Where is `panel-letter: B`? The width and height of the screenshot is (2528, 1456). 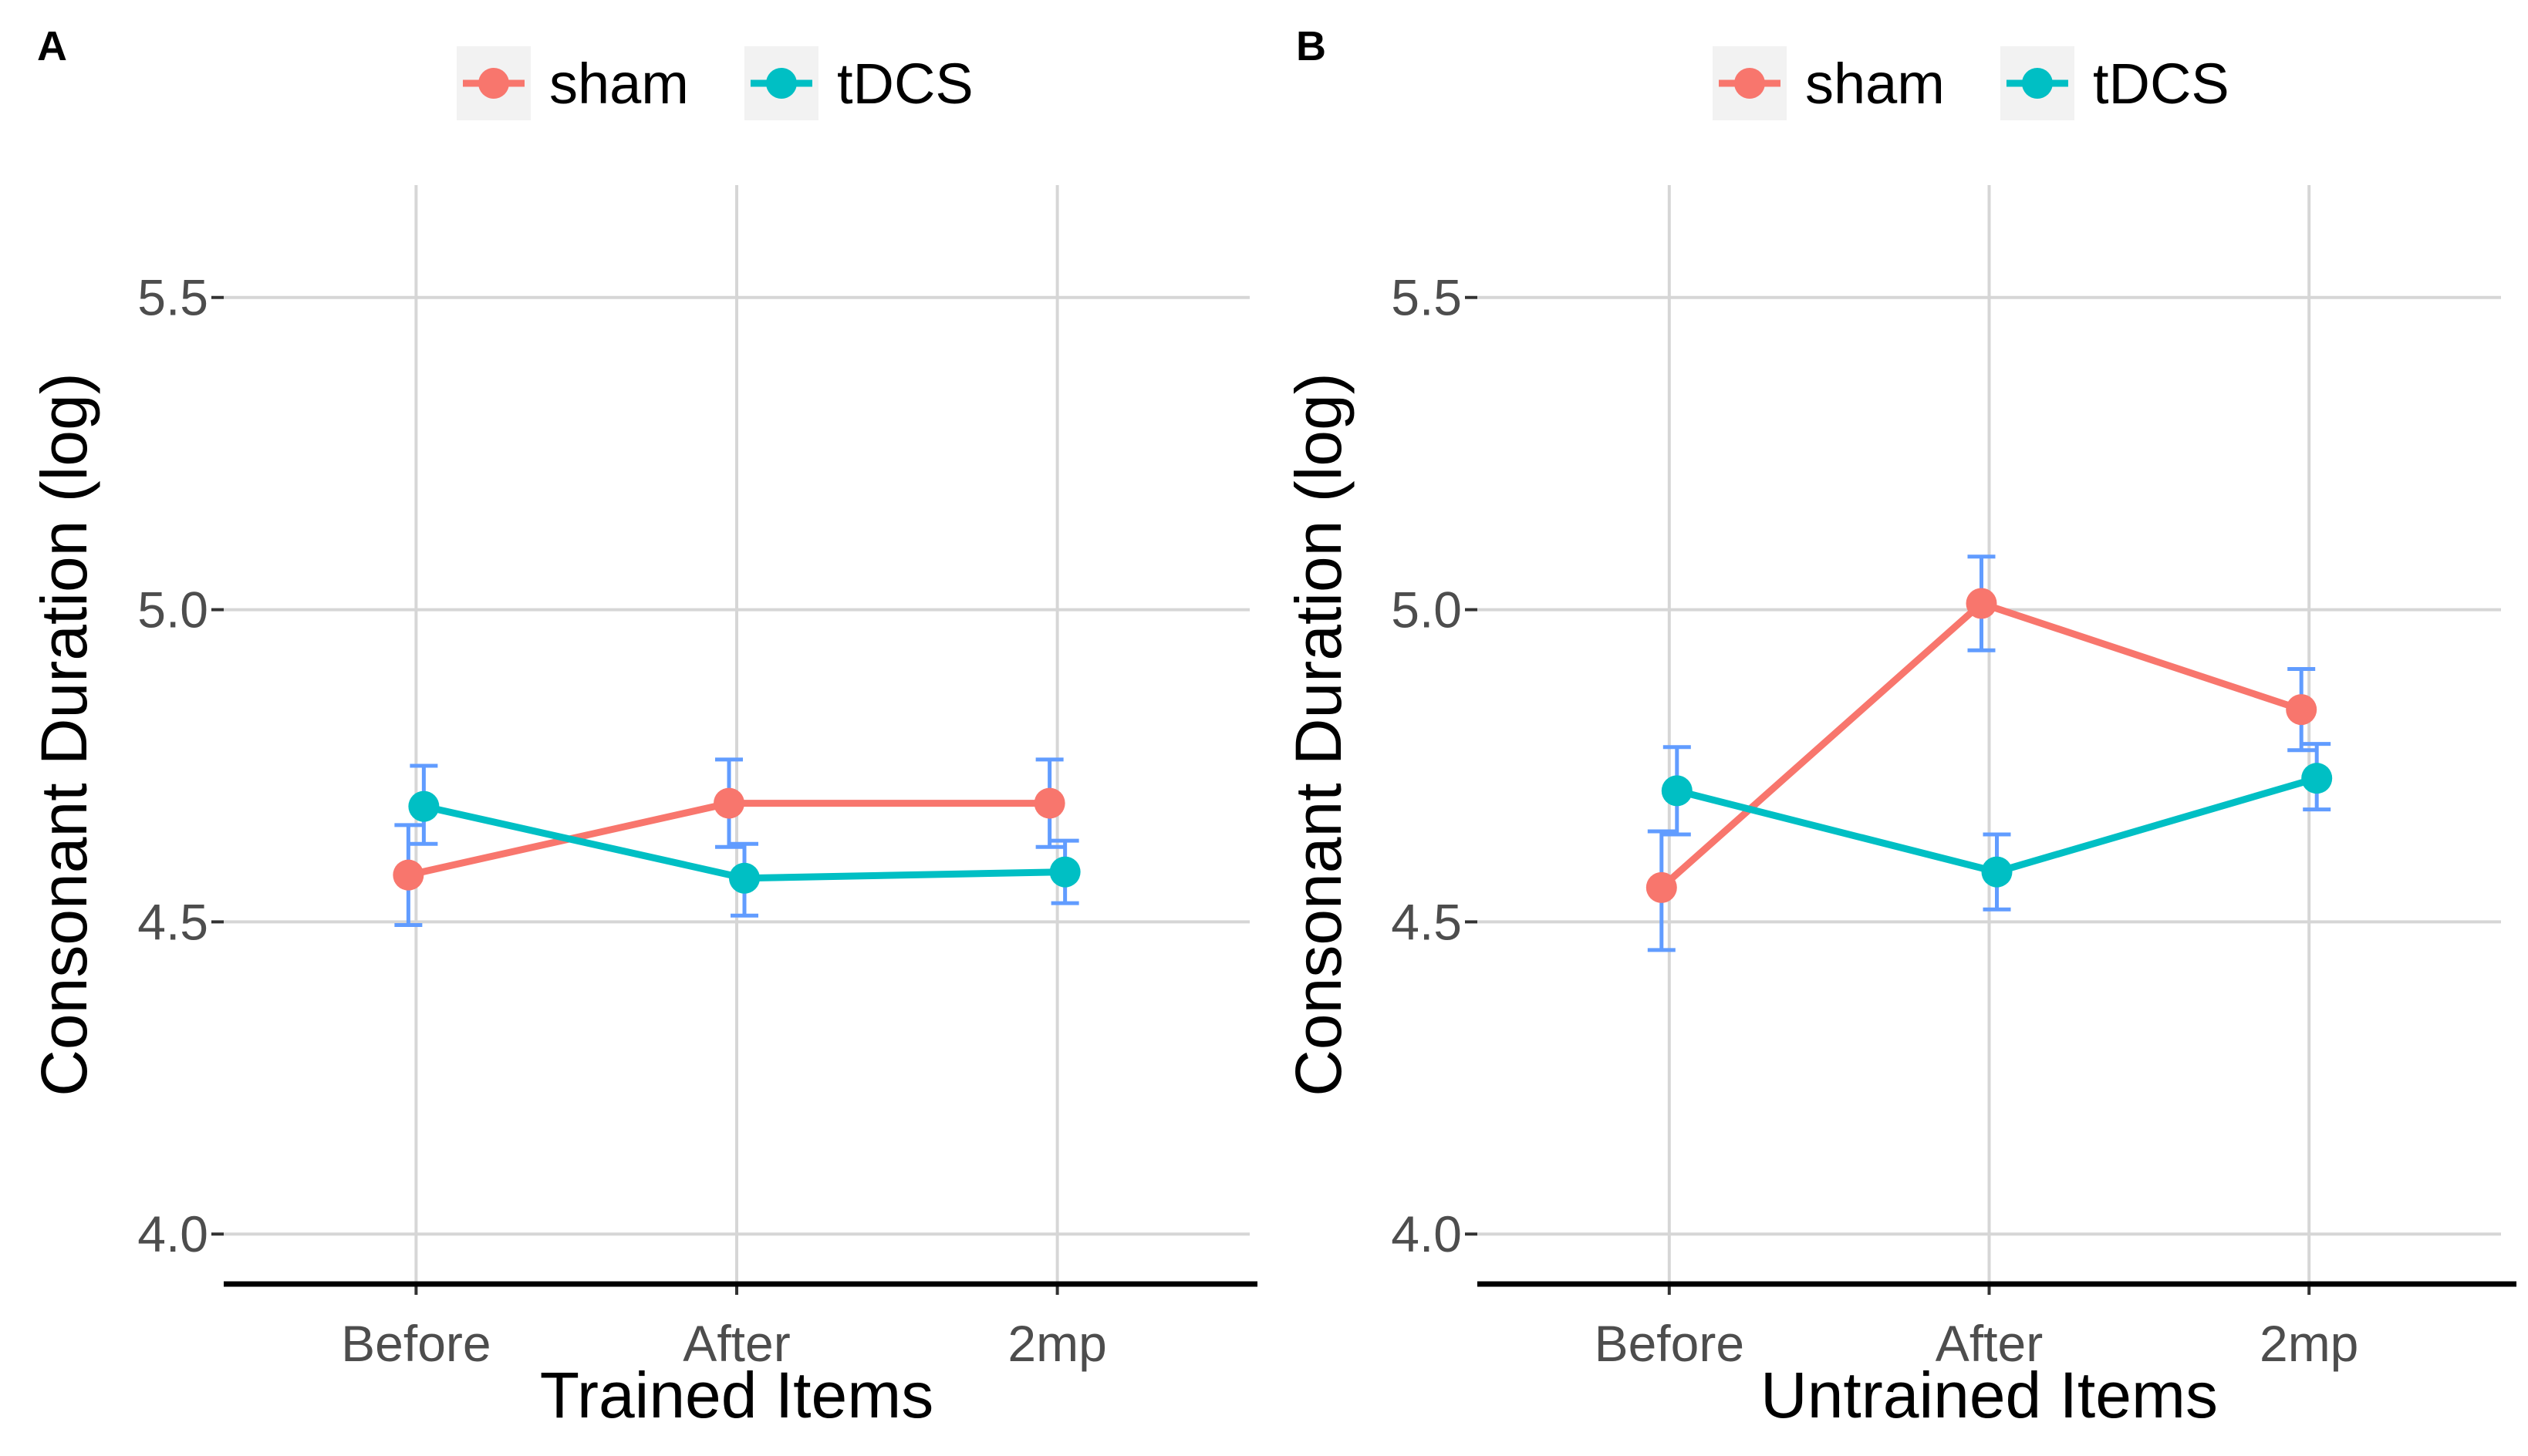 panel-letter: B is located at coordinates (1311, 46).